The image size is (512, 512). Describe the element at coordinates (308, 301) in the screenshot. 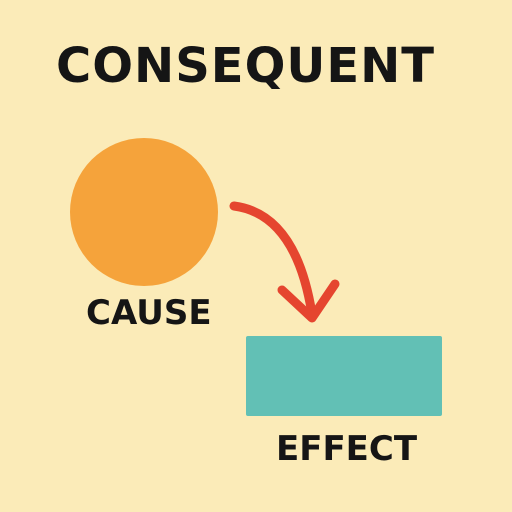

I see `arrow-head` at that location.